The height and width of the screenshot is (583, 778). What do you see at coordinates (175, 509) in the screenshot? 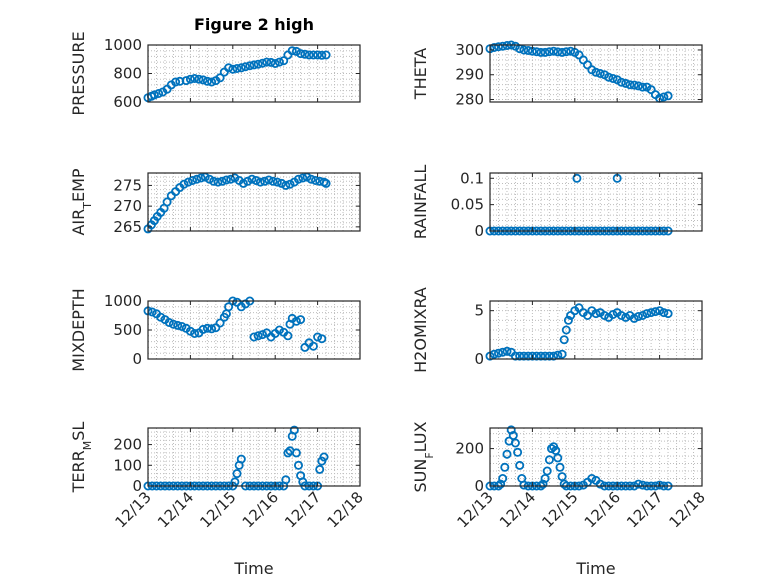
I see `x-tick-label: 12/14` at bounding box center [175, 509].